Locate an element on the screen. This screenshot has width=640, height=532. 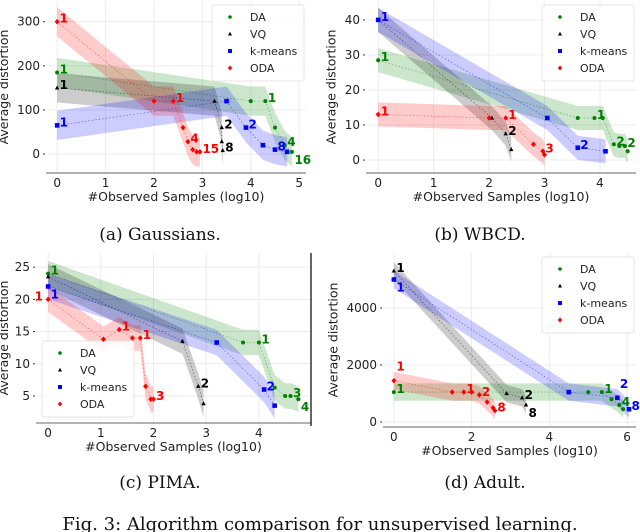
point-label-ODA: 2 is located at coordinates (486, 392).